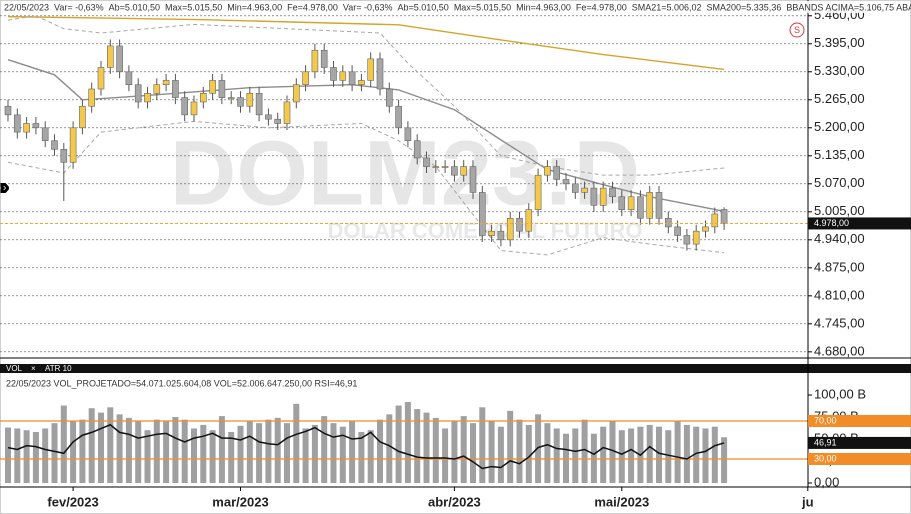 The width and height of the screenshot is (911, 514). What do you see at coordinates (4, 188) in the screenshot?
I see `left-marker: ›` at bounding box center [4, 188].